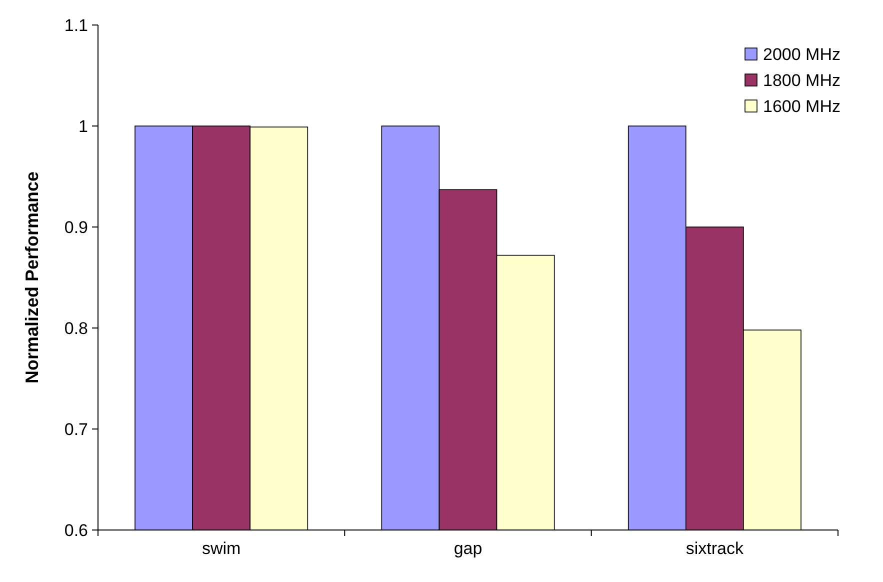 Image resolution: width=883 pixels, height=582 pixels. What do you see at coordinates (801, 54) in the screenshot?
I see `legend-label: 2000 MHz` at bounding box center [801, 54].